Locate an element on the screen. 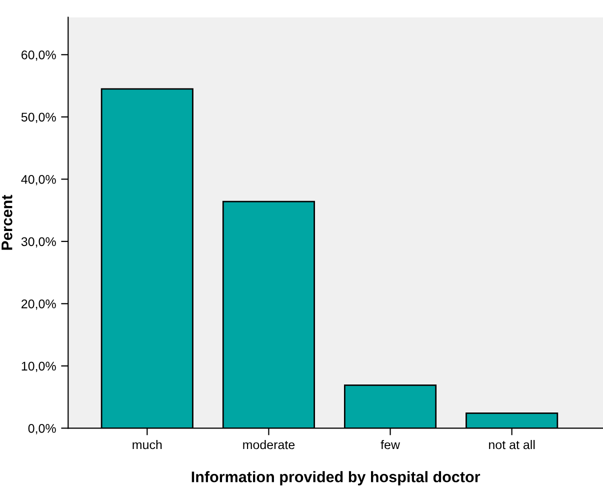 The width and height of the screenshot is (603, 495). x-tick-label: much is located at coordinates (147, 445).